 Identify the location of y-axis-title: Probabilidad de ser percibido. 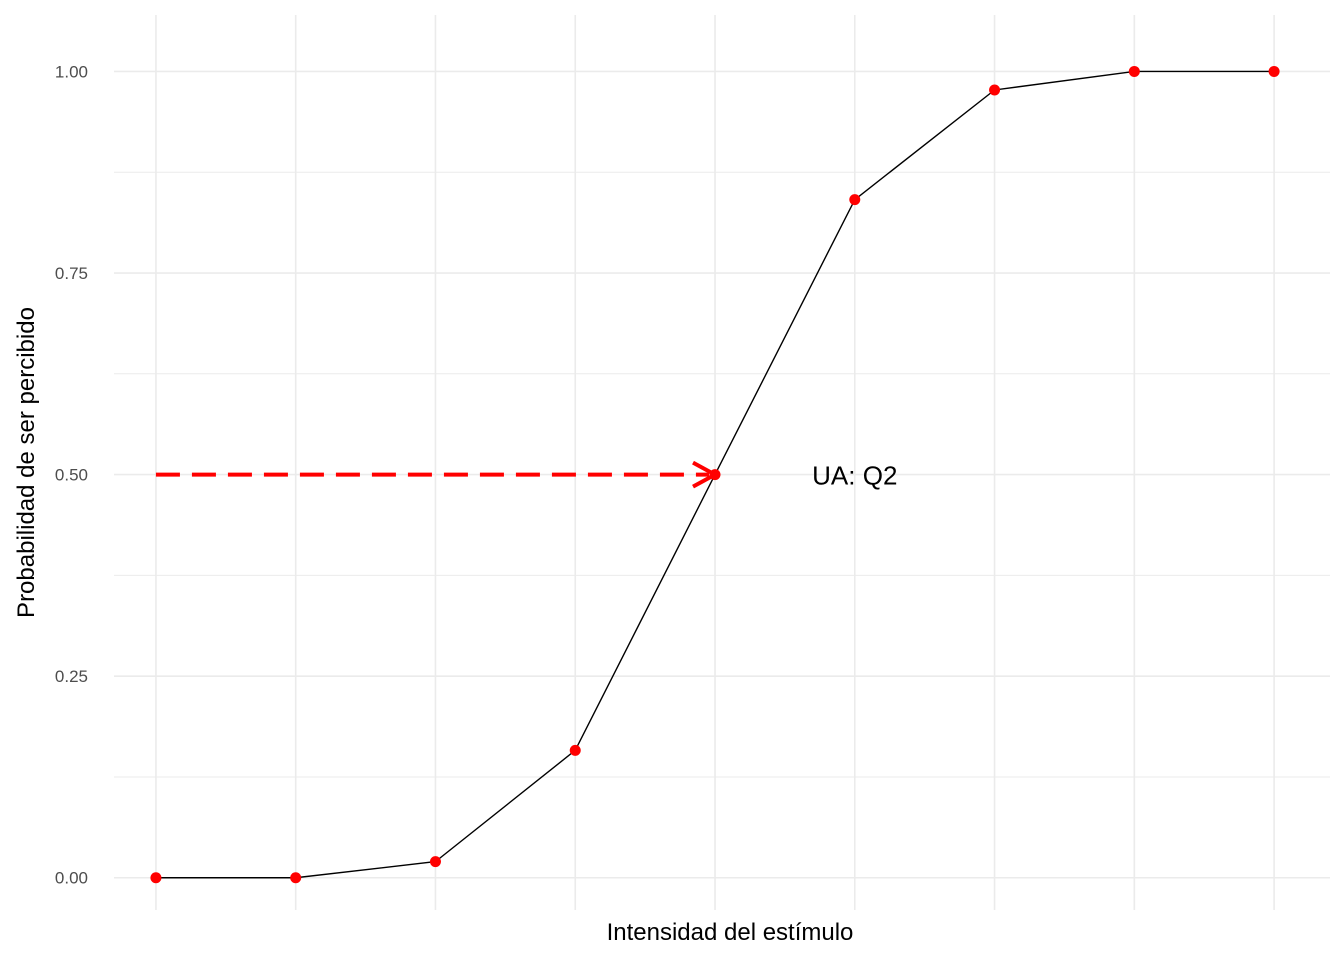
(26, 462).